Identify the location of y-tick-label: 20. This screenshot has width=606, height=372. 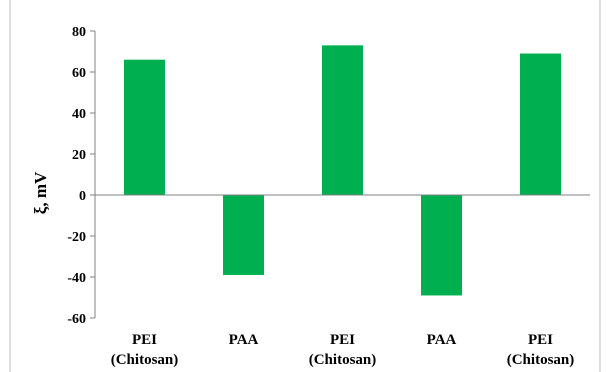
(79, 155).